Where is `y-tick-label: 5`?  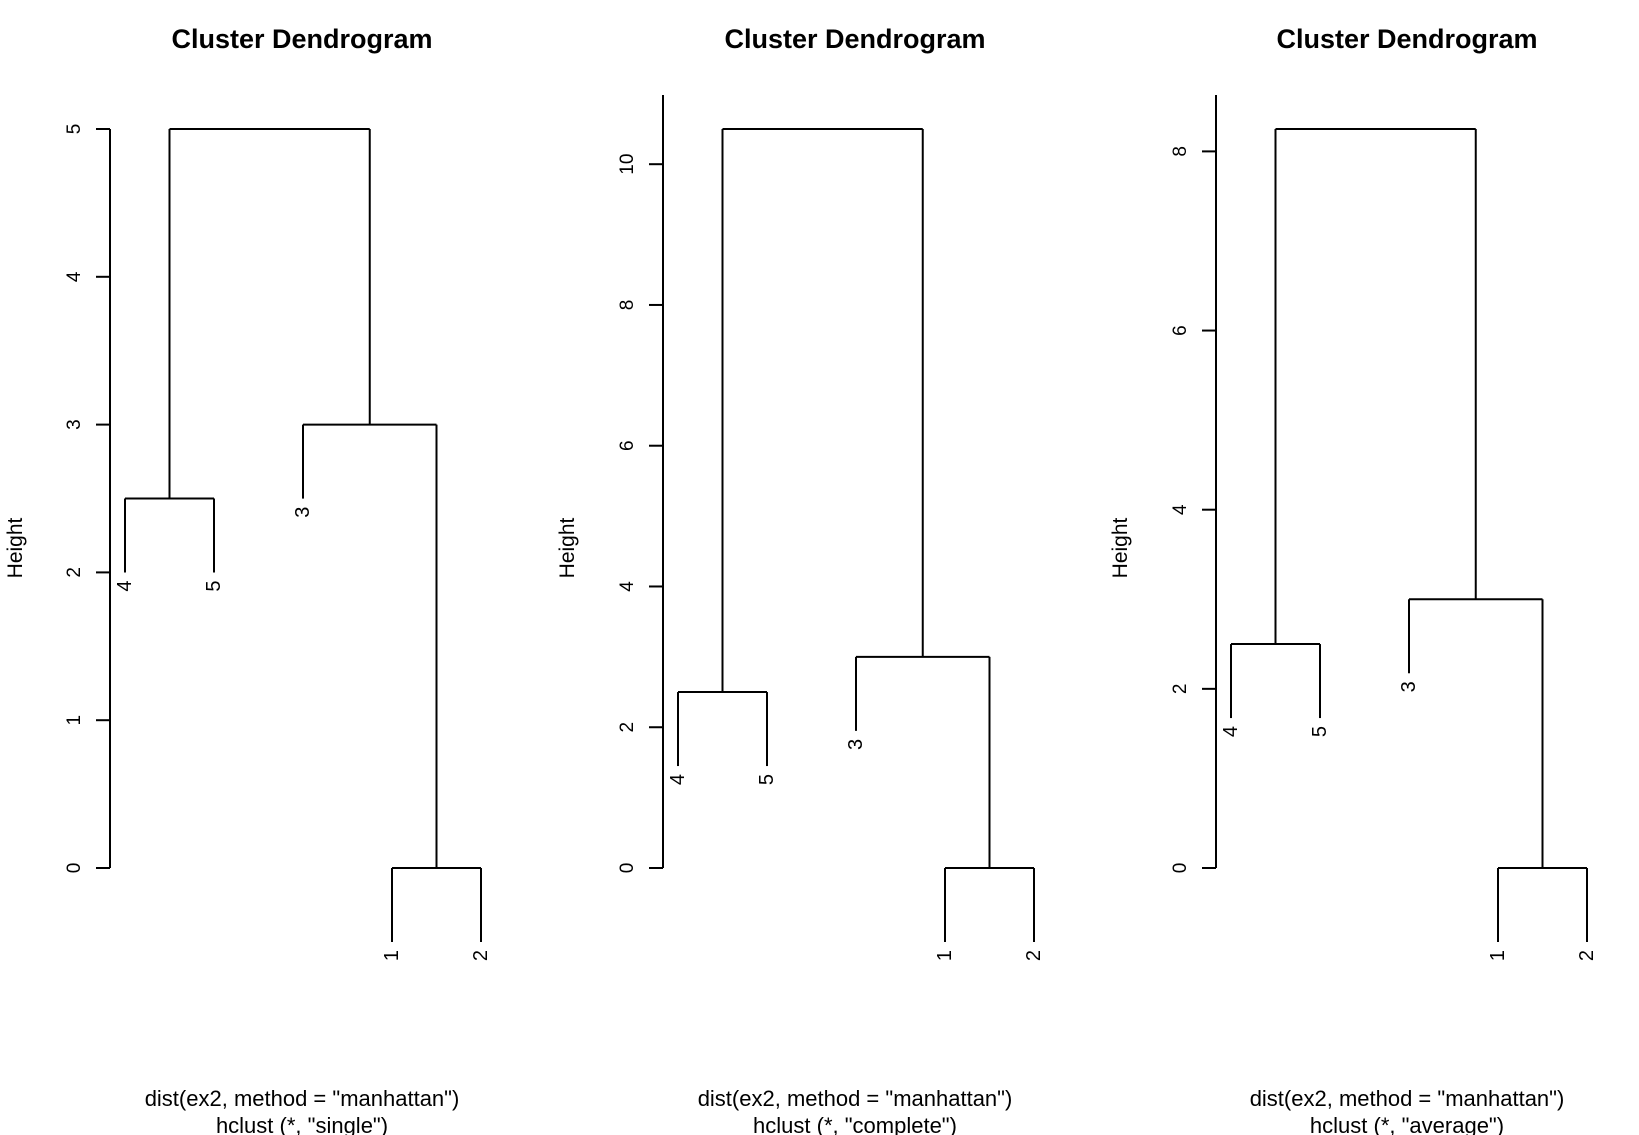 y-tick-label: 5 is located at coordinates (74, 129).